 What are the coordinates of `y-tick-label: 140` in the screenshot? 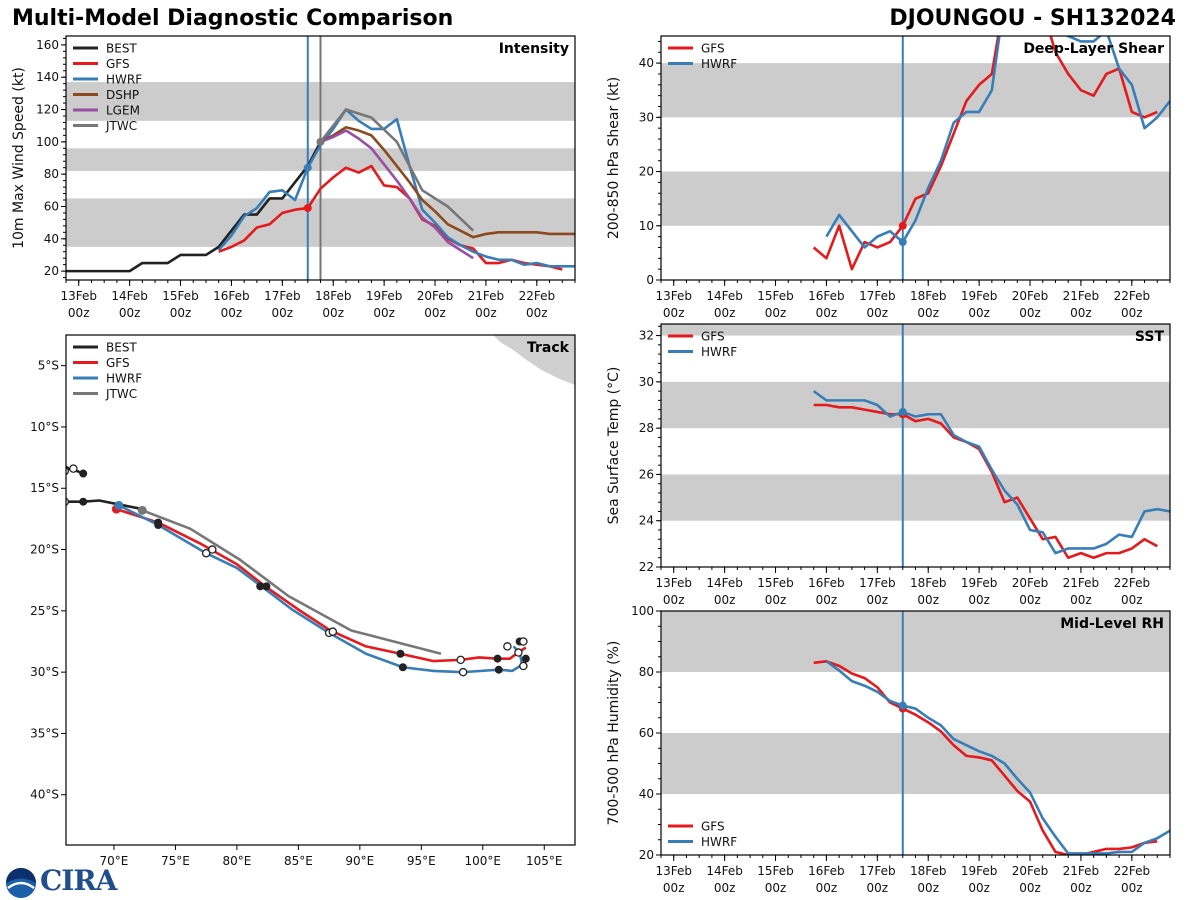 It's located at (47, 77).